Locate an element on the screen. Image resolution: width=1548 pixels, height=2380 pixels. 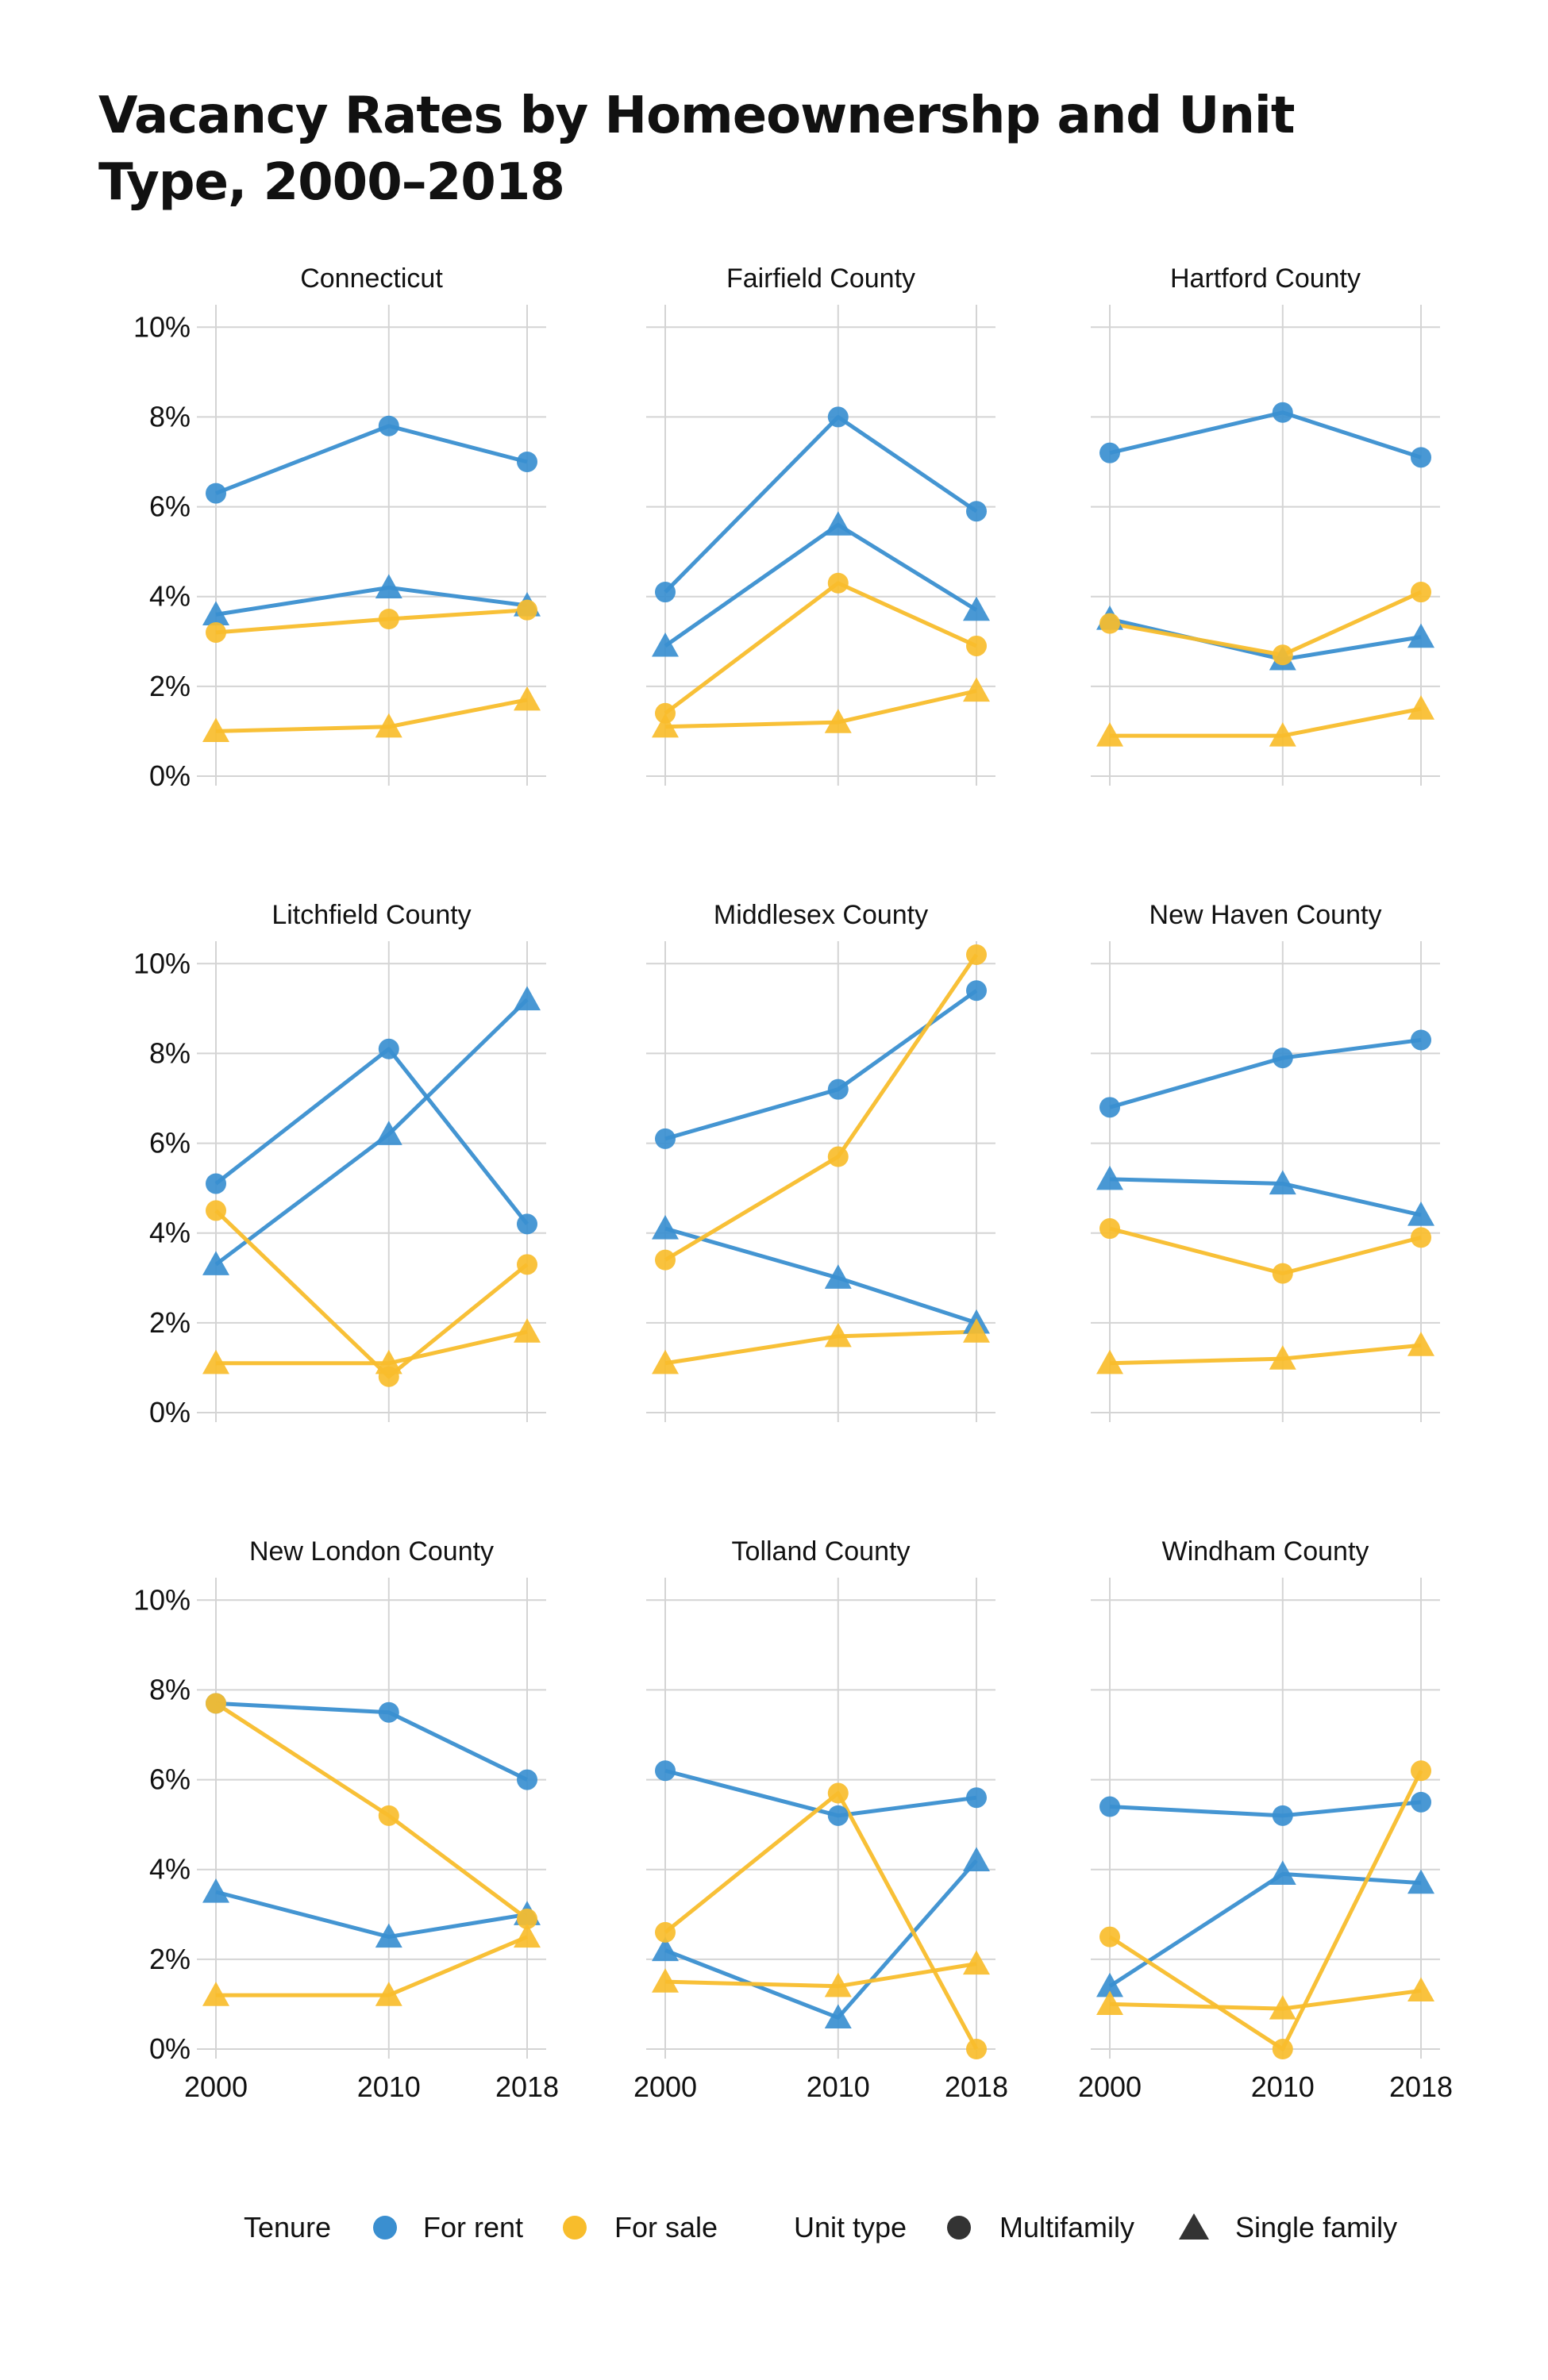
legend-multifamily-label: Multifamily is located at coordinates (1066, 2227).